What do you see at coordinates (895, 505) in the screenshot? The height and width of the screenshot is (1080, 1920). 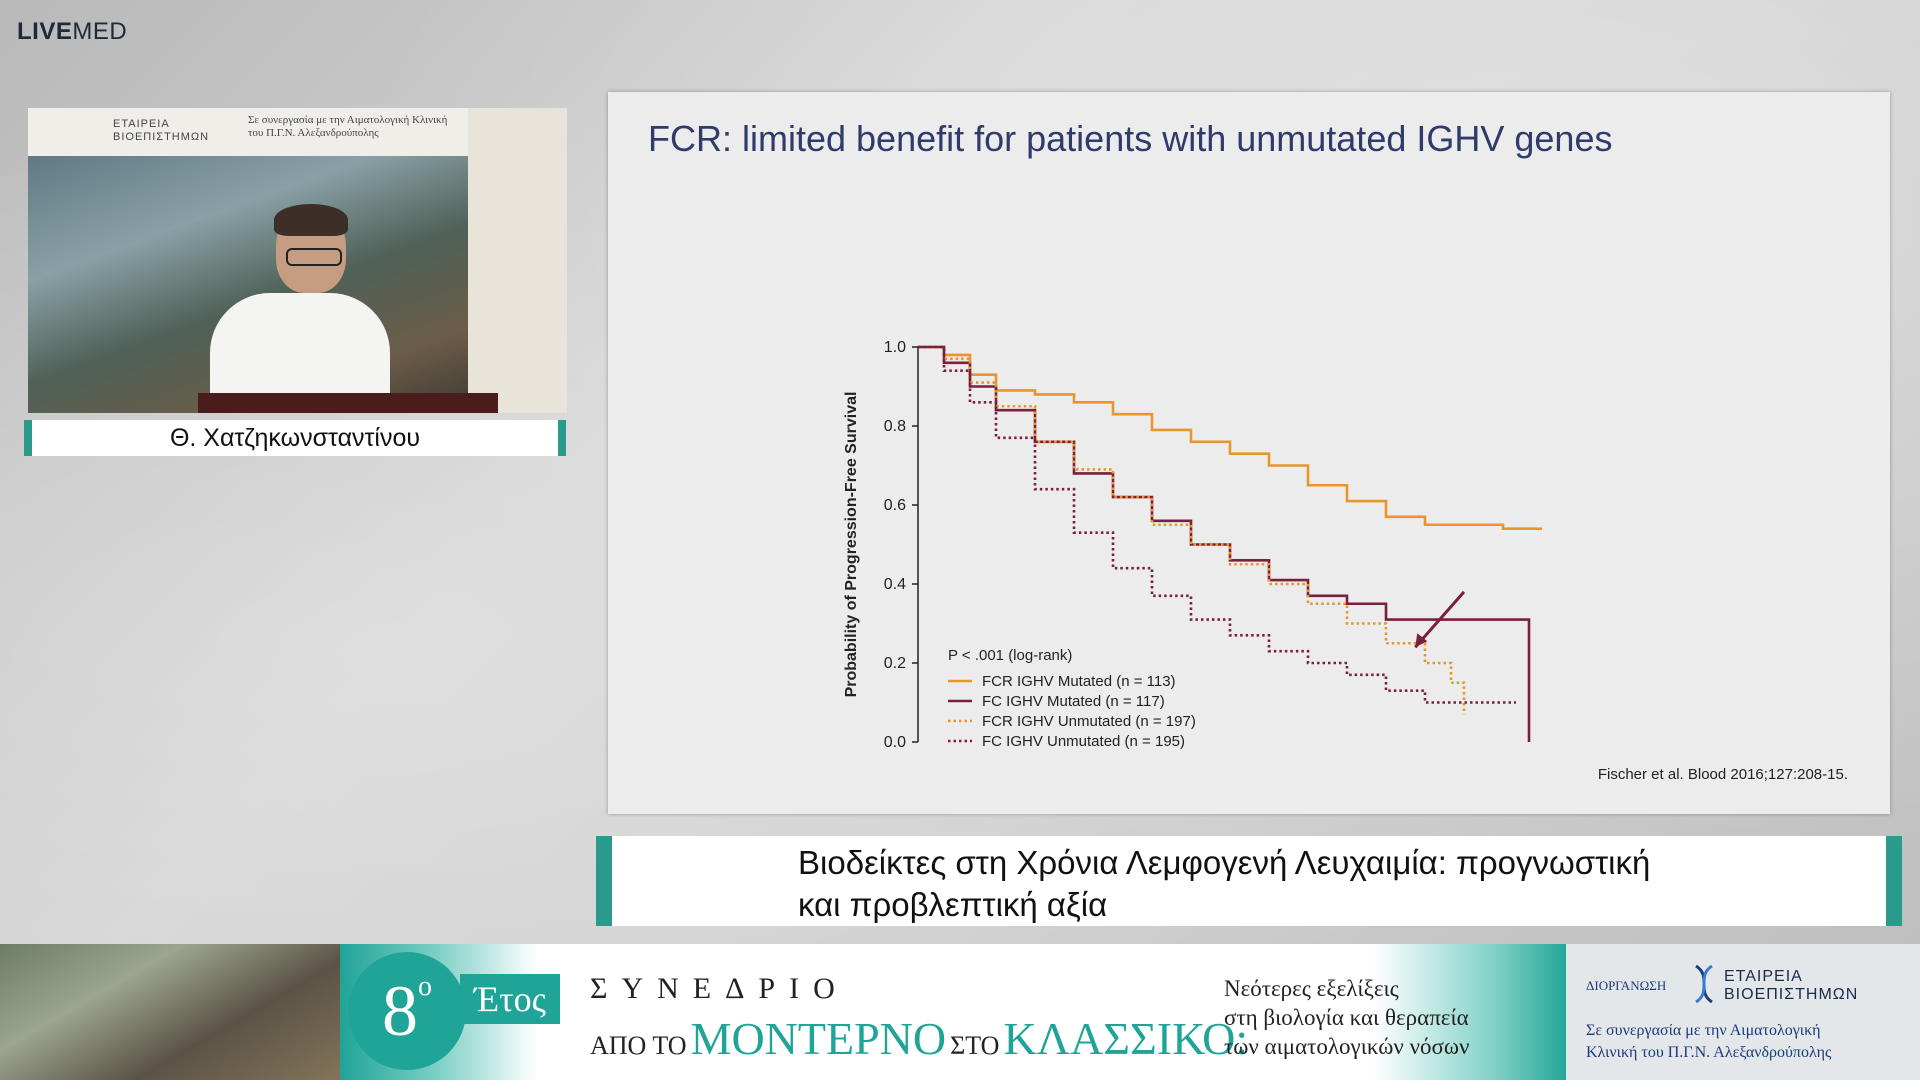 I see `y-tick-label: 0.6` at bounding box center [895, 505].